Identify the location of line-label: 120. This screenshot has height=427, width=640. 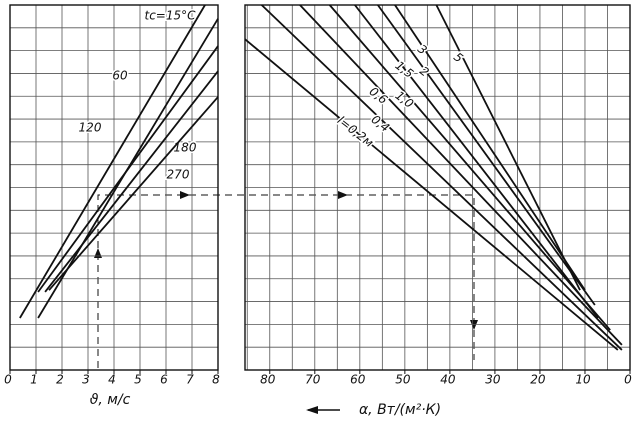
(90, 128).